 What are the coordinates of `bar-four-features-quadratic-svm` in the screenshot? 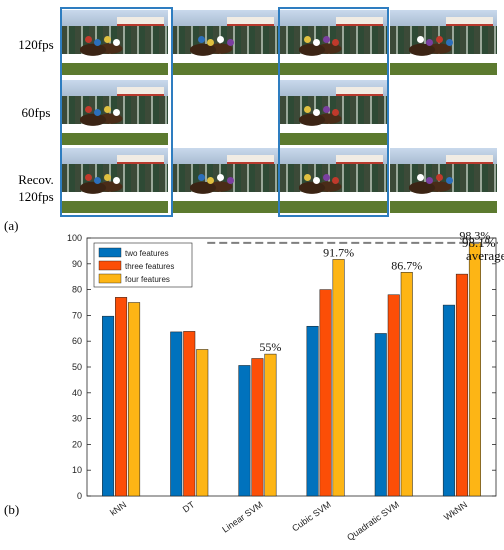 It's located at (406, 384).